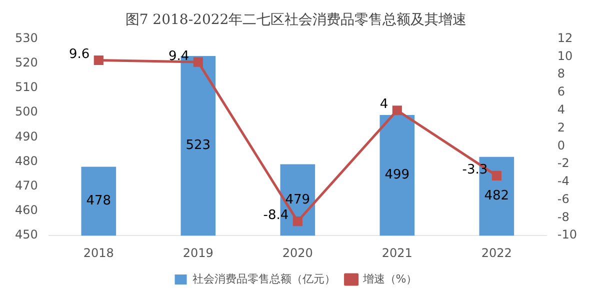 This screenshot has height=303, width=592. I want to click on y2-tick-label: -10, so click(567, 235).